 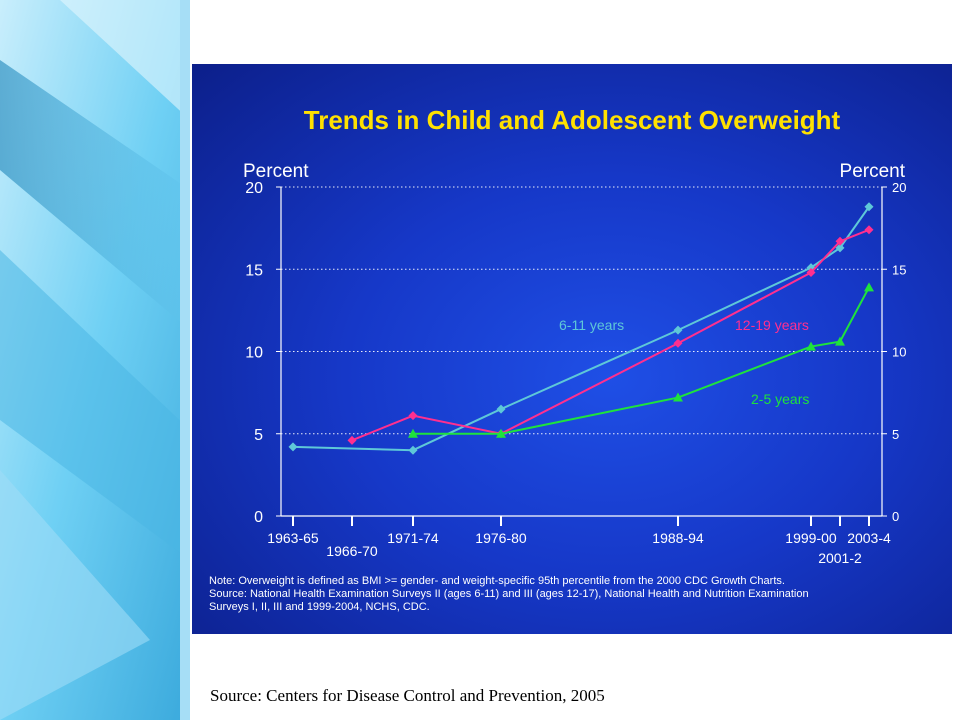 I want to click on series-label: 12-19 years, so click(x=772, y=325).